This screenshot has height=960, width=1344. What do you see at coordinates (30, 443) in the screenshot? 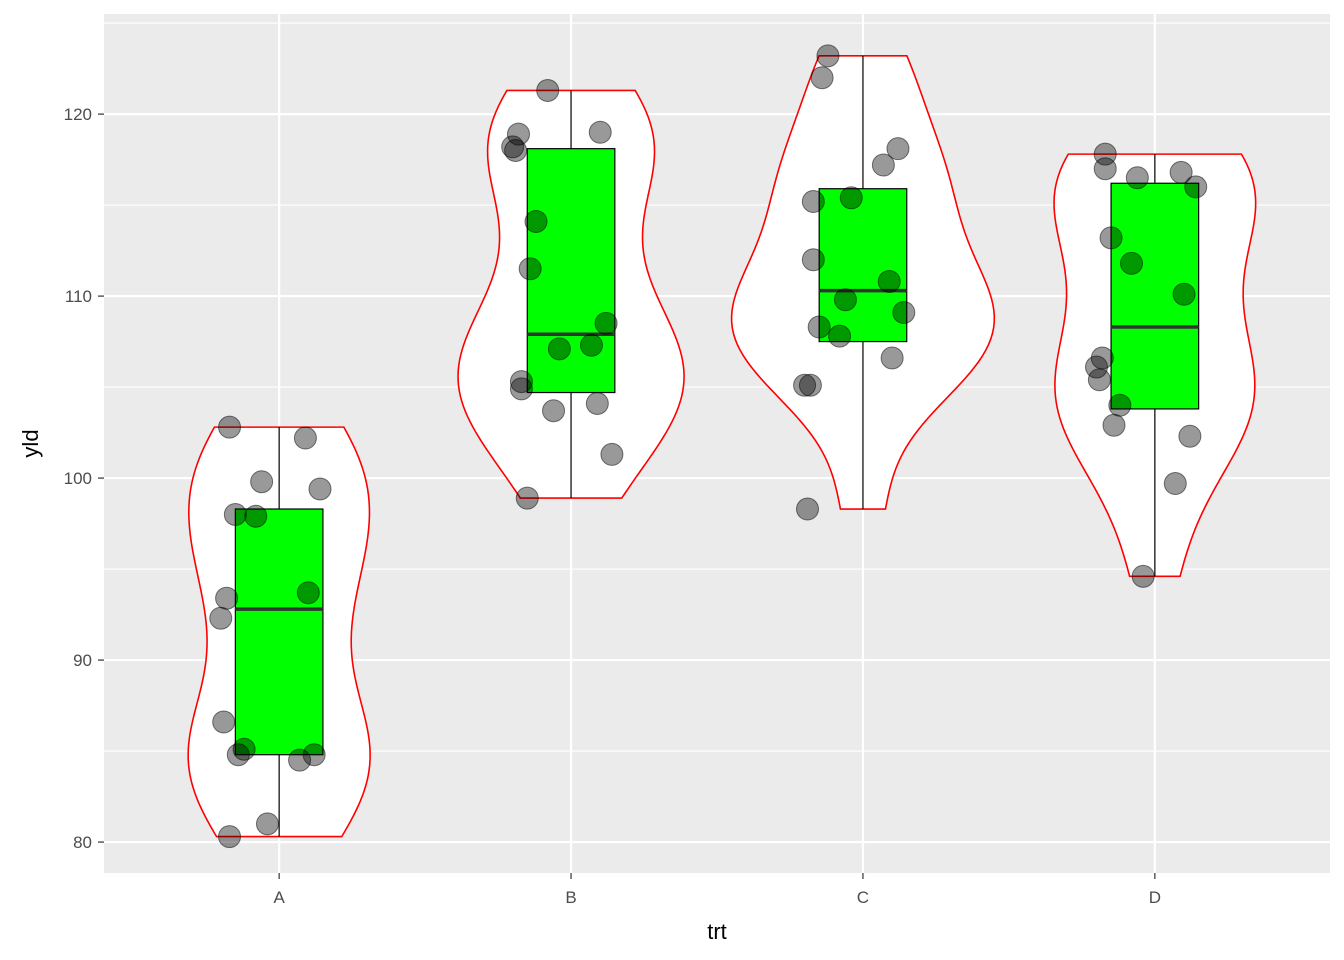
I see `y-axis-title: yld` at bounding box center [30, 443].